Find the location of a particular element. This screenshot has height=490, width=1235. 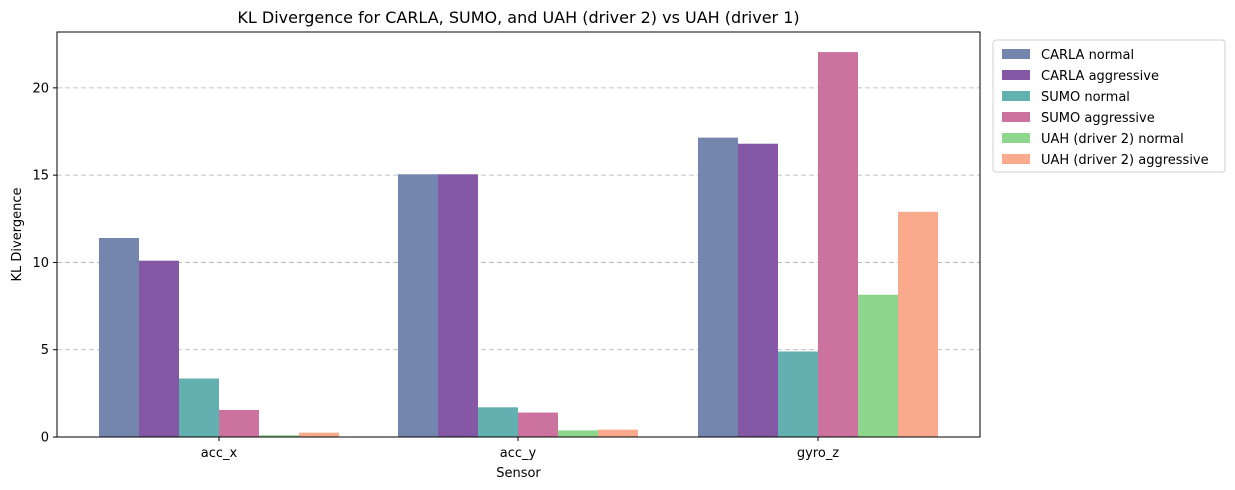

x-tick-label: gyro_z is located at coordinates (818, 453).